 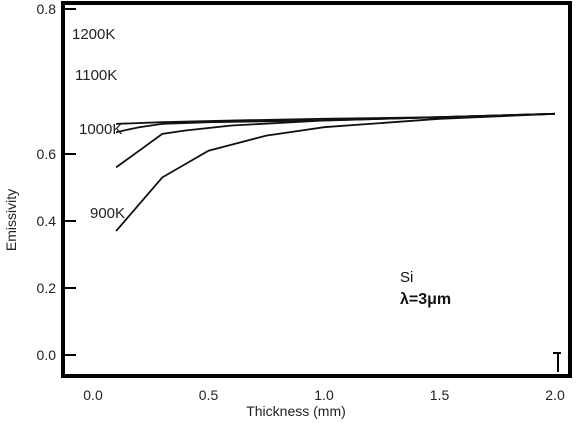 I want to click on y-tick-marks, so click(x=69, y=182).